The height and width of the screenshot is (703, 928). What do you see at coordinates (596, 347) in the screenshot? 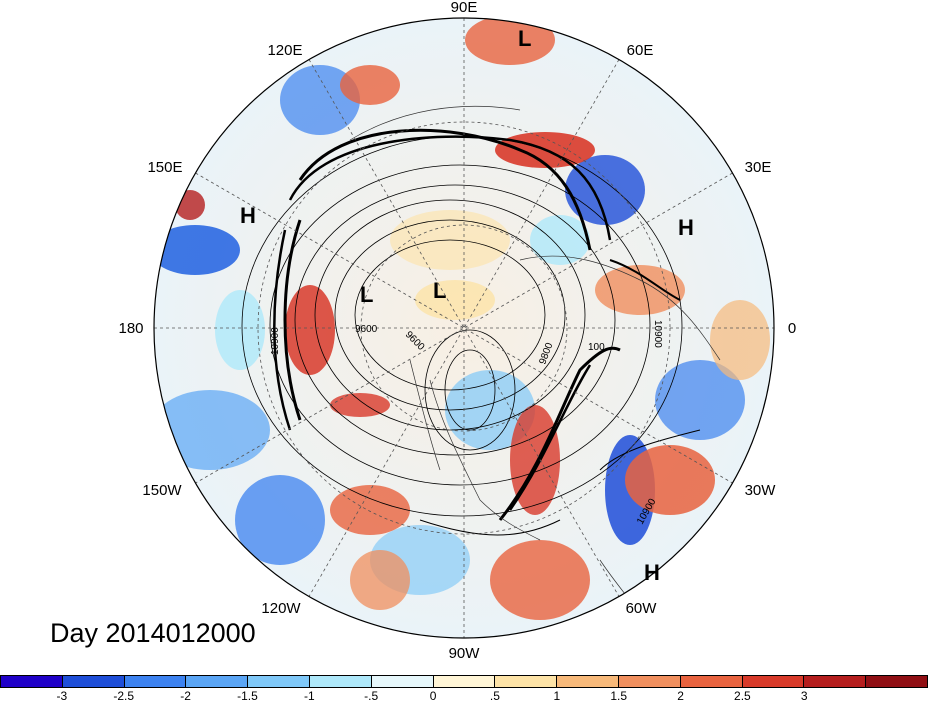
I see `contour-label: 100` at bounding box center [596, 347].